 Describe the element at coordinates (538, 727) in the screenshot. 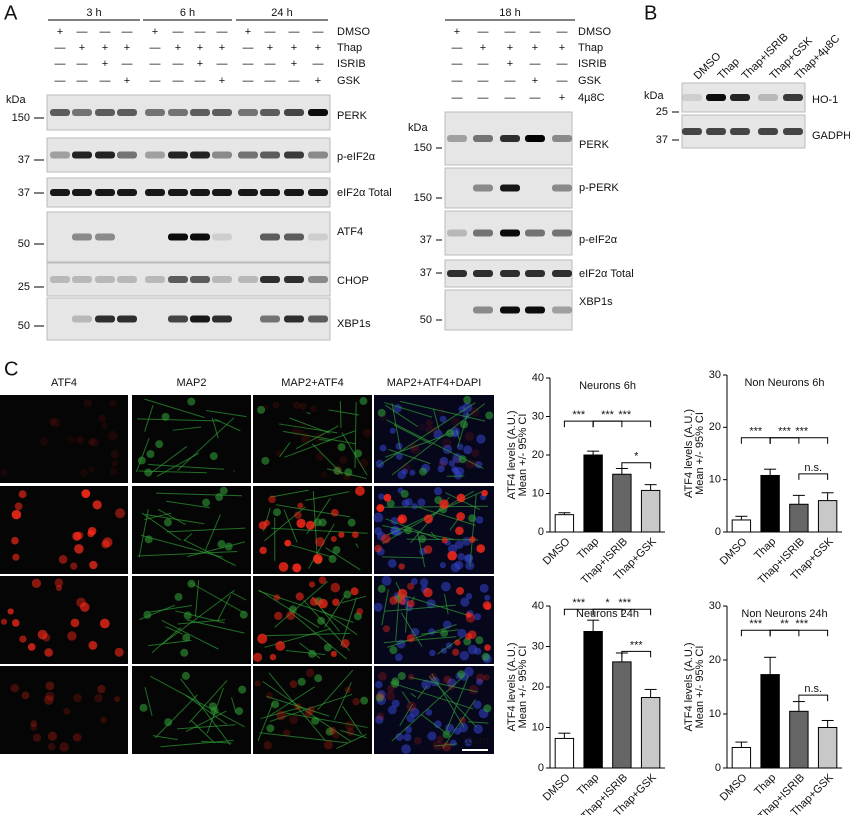

I see `y-tick-label: 10` at that location.